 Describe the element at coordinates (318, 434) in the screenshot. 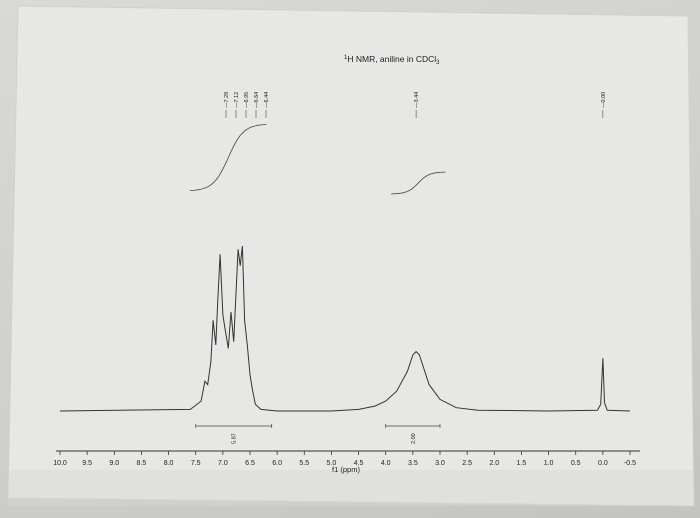

I see `integral-bars: 5.87 2.00` at that location.